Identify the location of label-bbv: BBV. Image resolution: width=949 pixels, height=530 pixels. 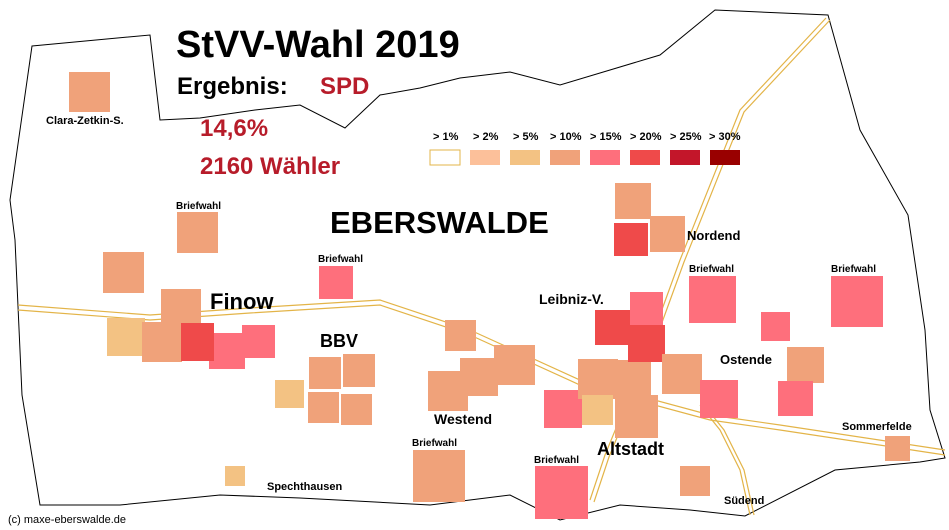
(339, 341).